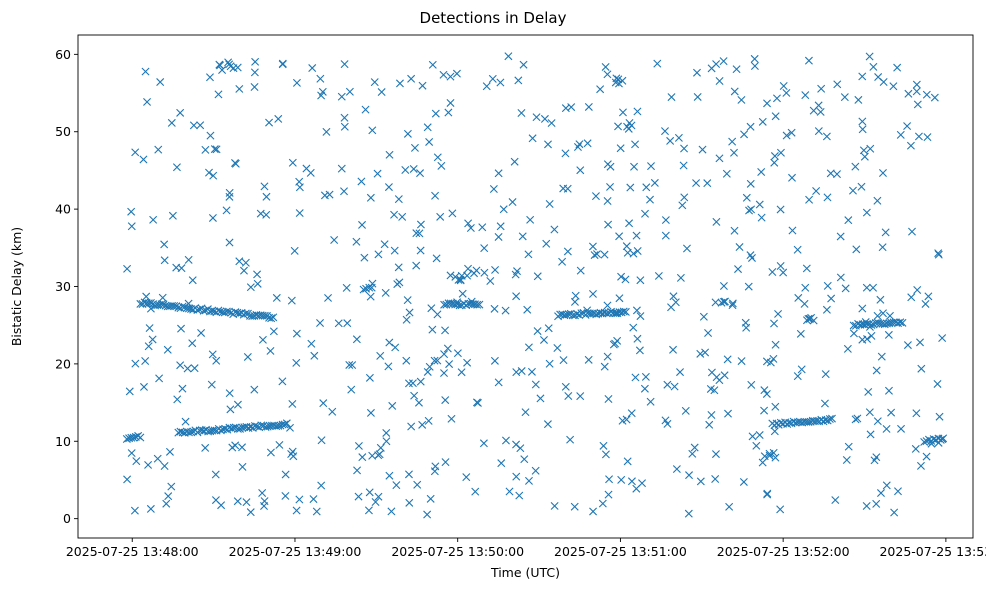  I want to click on y-tick-label: 10, so click(63, 441).